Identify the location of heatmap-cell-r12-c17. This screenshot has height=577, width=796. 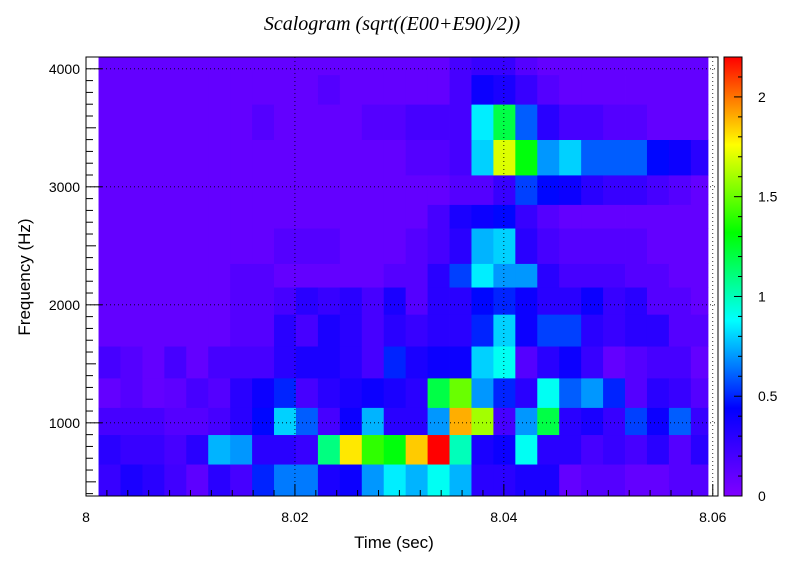
(482, 122).